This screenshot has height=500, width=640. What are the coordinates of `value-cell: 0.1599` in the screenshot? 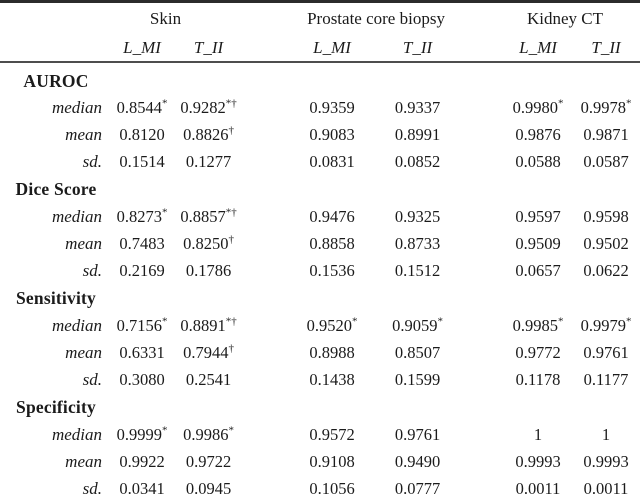 It's located at (417, 380).